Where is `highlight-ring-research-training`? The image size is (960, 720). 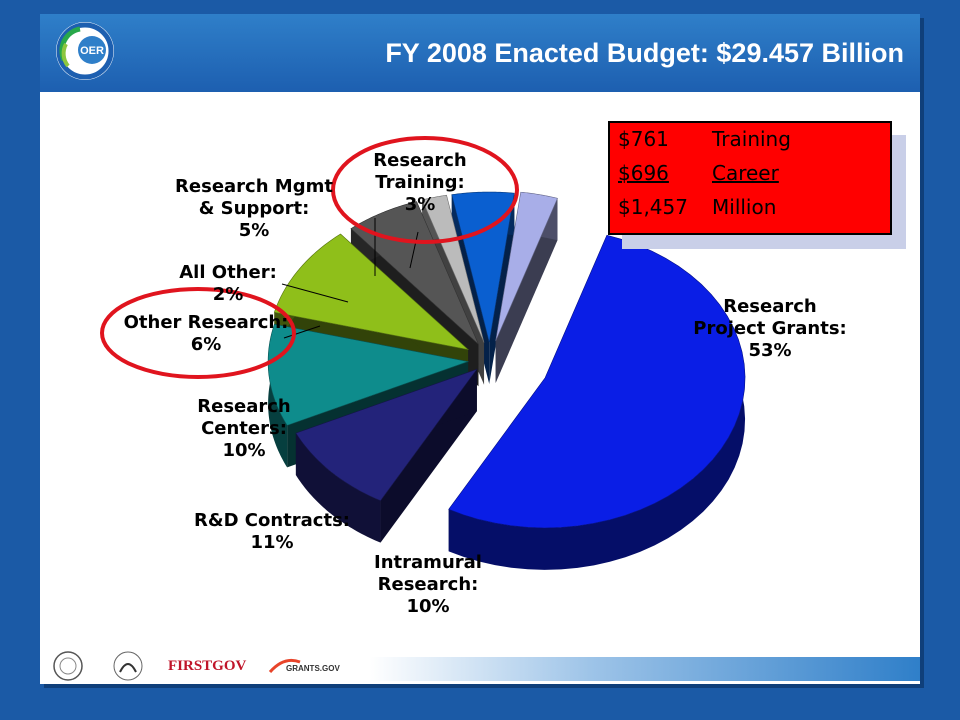 highlight-ring-research-training is located at coordinates (425, 190).